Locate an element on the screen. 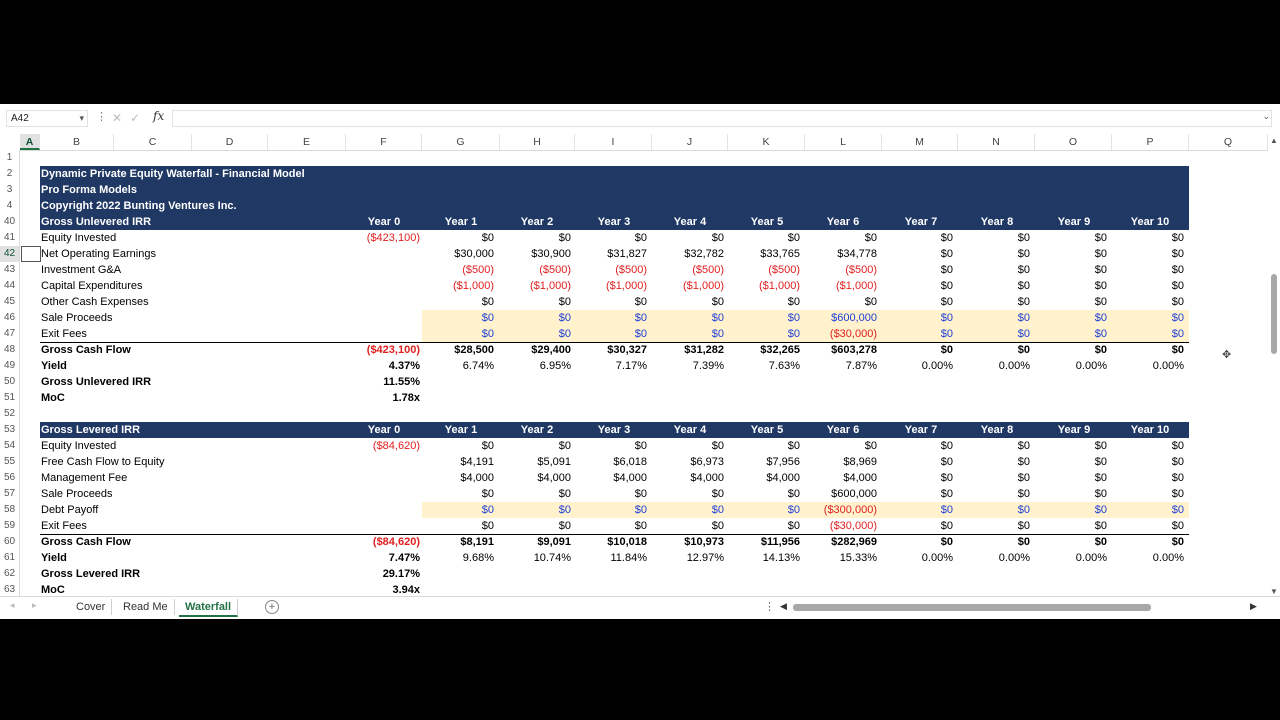 The height and width of the screenshot is (720, 1280). row-number: 56 is located at coordinates (10, 478).